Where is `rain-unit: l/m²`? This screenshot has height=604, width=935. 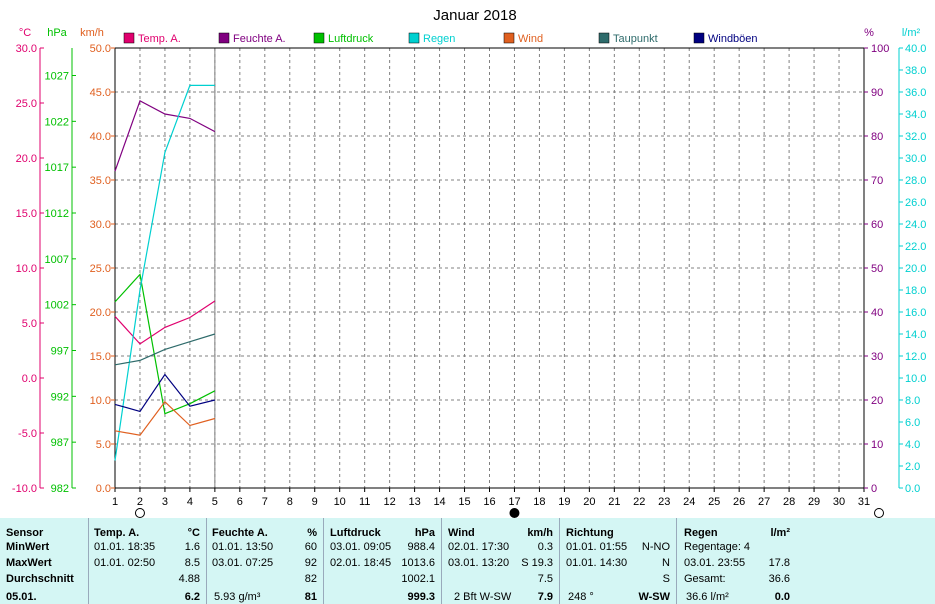 rain-unit: l/m² is located at coordinates (911, 33).